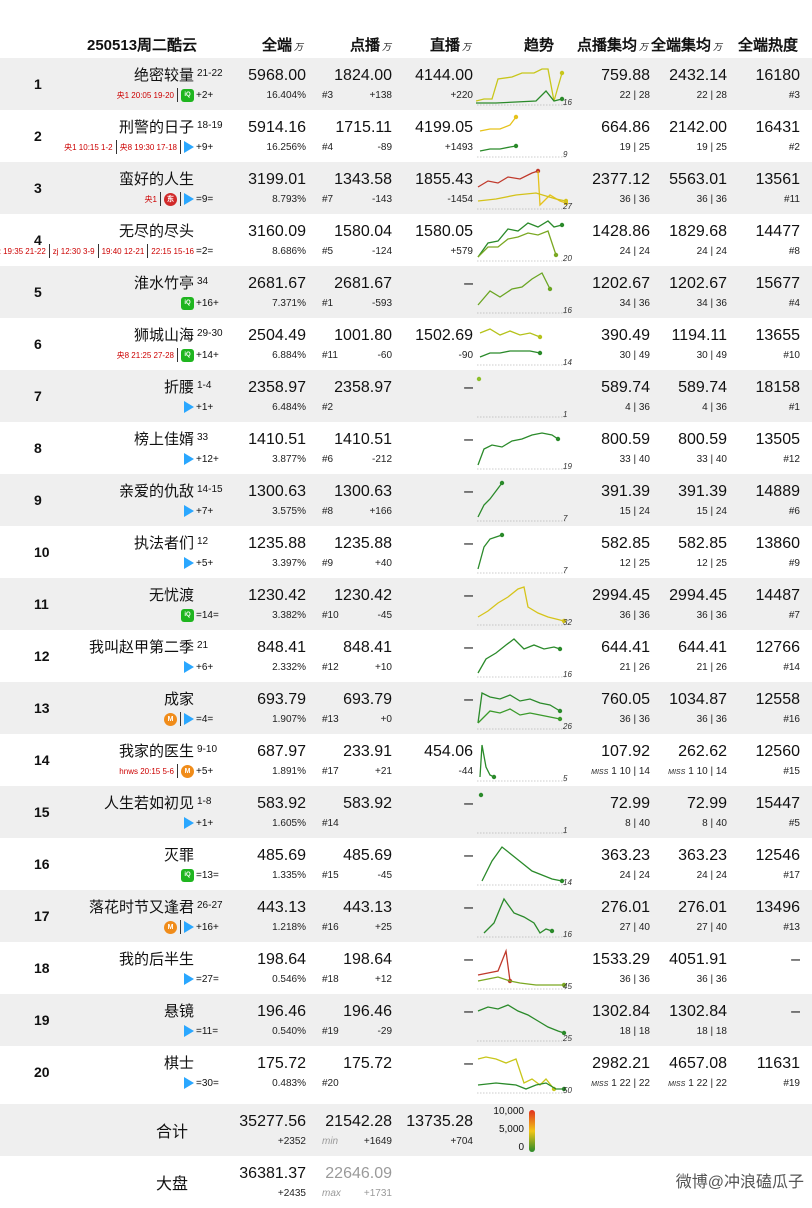 The image size is (812, 1208). I want to click on drama-title: 成家, so click(178, 699).